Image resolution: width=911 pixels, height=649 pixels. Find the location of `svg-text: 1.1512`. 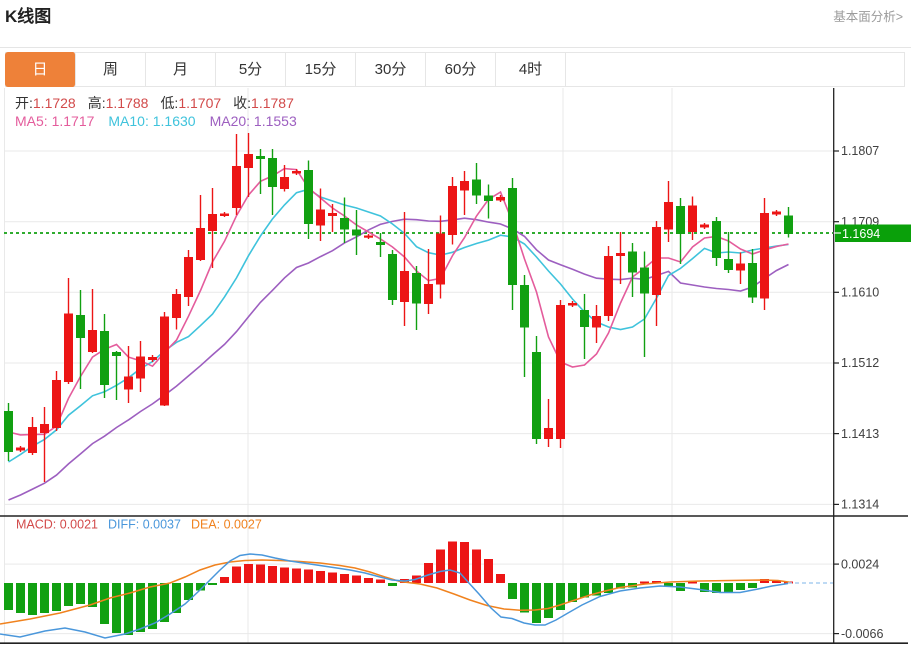

svg-text: 1.1512 is located at coordinates (860, 363).